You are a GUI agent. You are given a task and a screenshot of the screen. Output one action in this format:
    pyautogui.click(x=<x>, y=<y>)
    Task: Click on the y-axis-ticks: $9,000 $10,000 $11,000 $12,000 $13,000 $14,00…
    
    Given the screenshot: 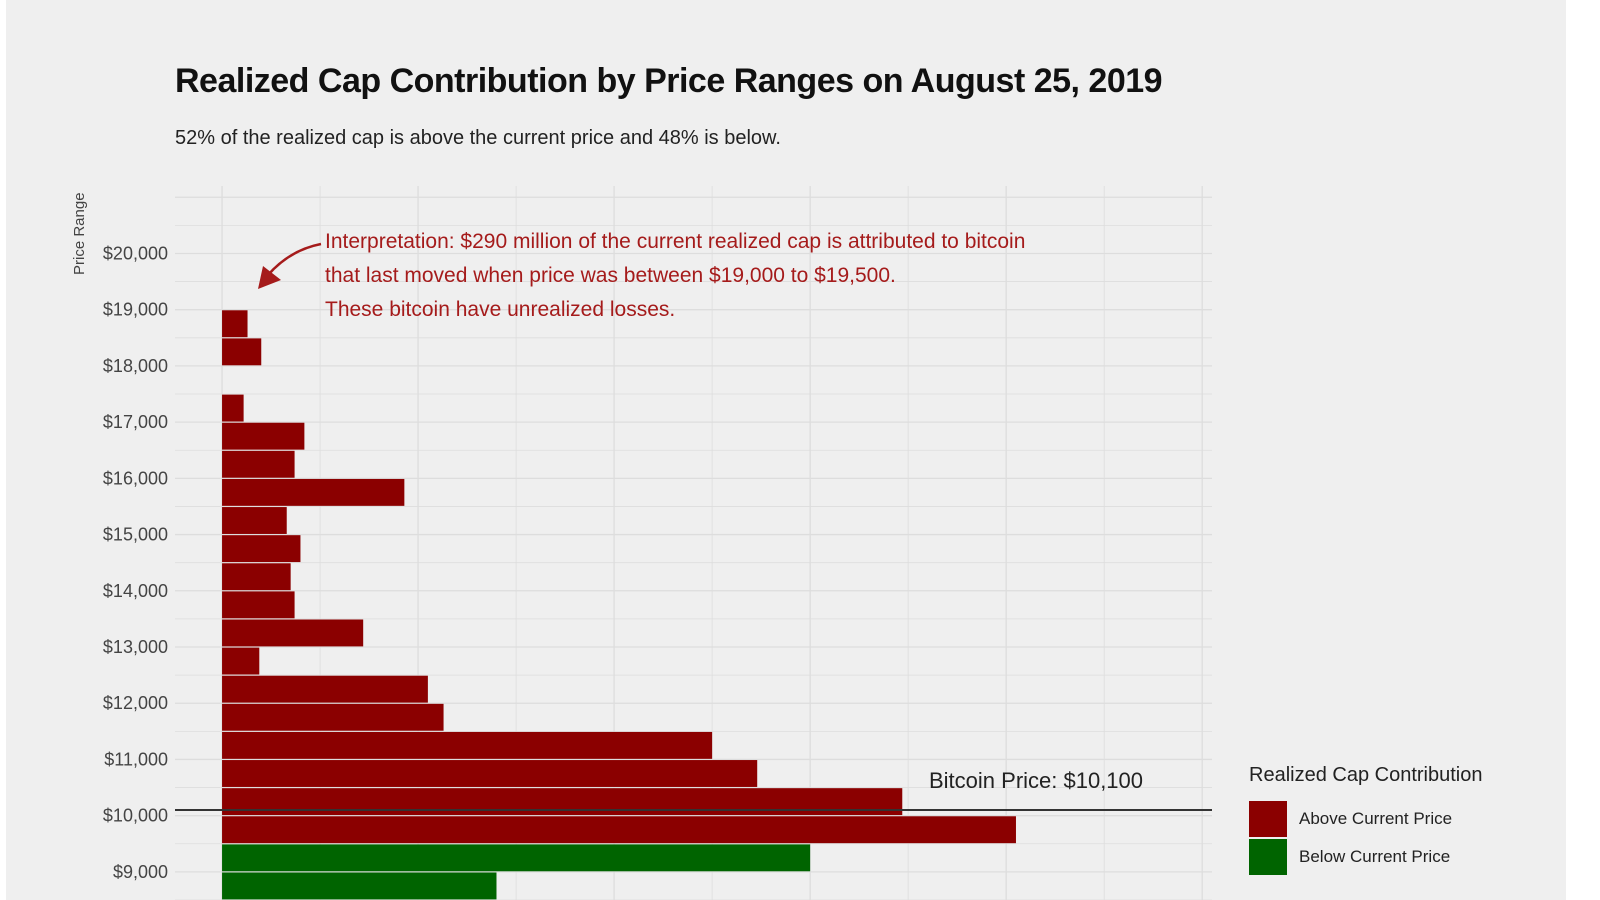 What is the action you would take?
    pyautogui.click(x=135, y=562)
    